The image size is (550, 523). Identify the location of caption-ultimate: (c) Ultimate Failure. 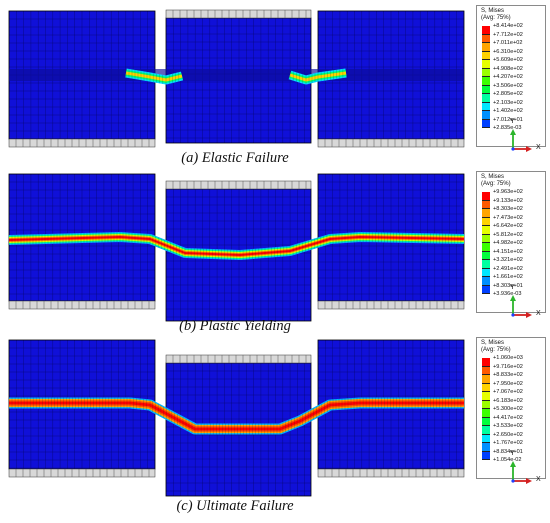
(235, 506).